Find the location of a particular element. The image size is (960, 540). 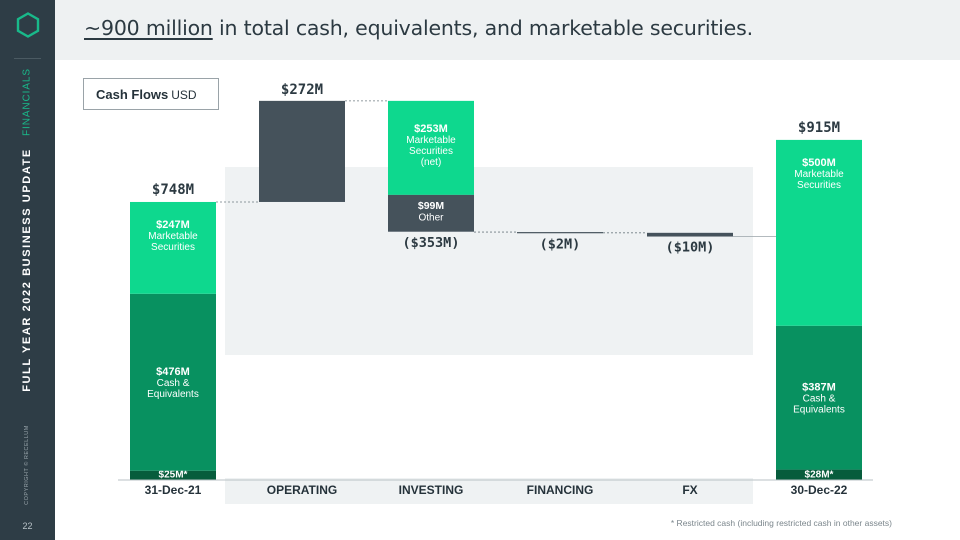

opening-bar-segment-0-value: $25M* is located at coordinates (173, 475).